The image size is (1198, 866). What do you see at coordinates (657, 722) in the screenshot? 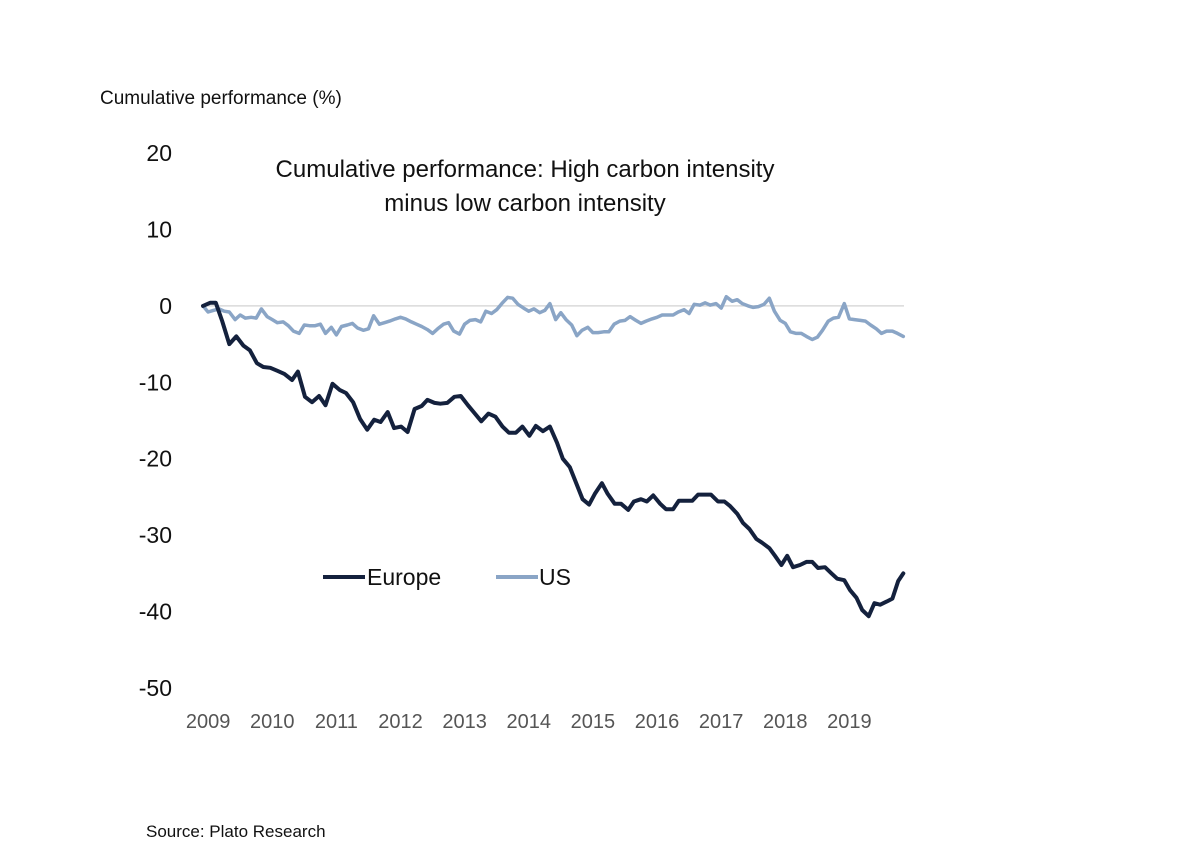
I see `x-tick-label: 2016` at bounding box center [657, 722].